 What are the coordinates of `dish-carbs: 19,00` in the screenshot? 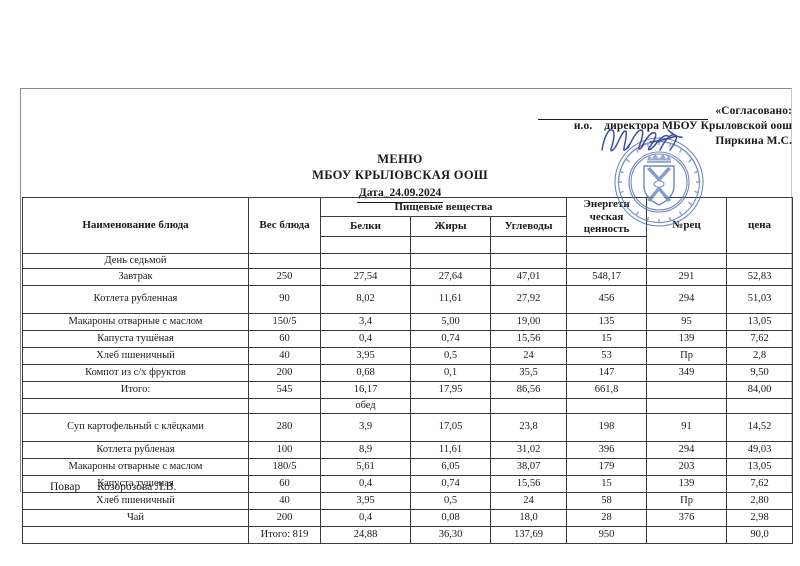 It's located at (528, 321).